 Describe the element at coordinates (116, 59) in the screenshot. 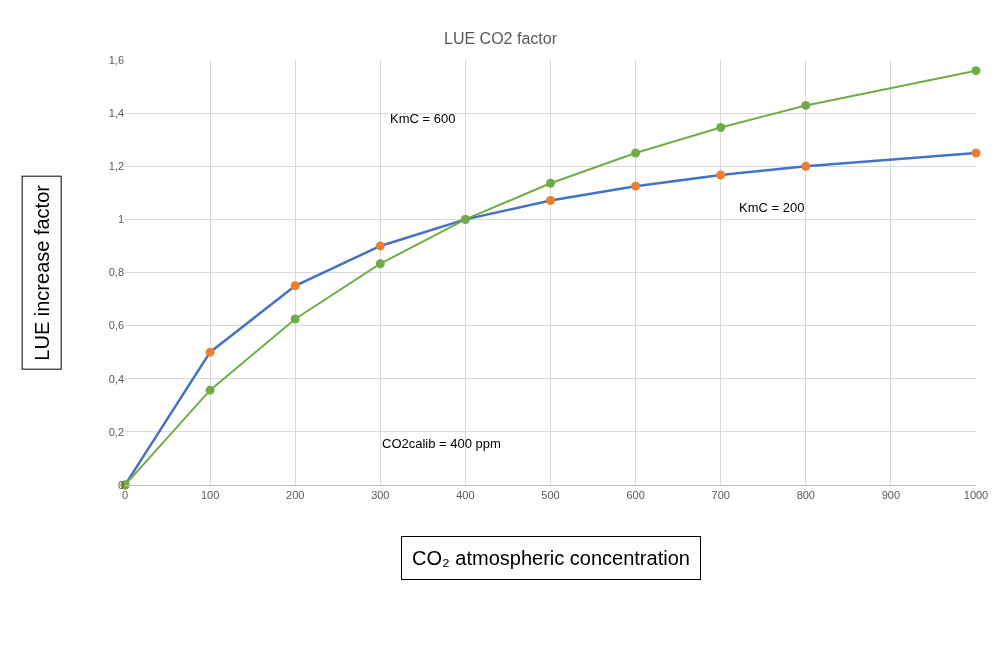

I see `y-tick-label: 1,6` at that location.